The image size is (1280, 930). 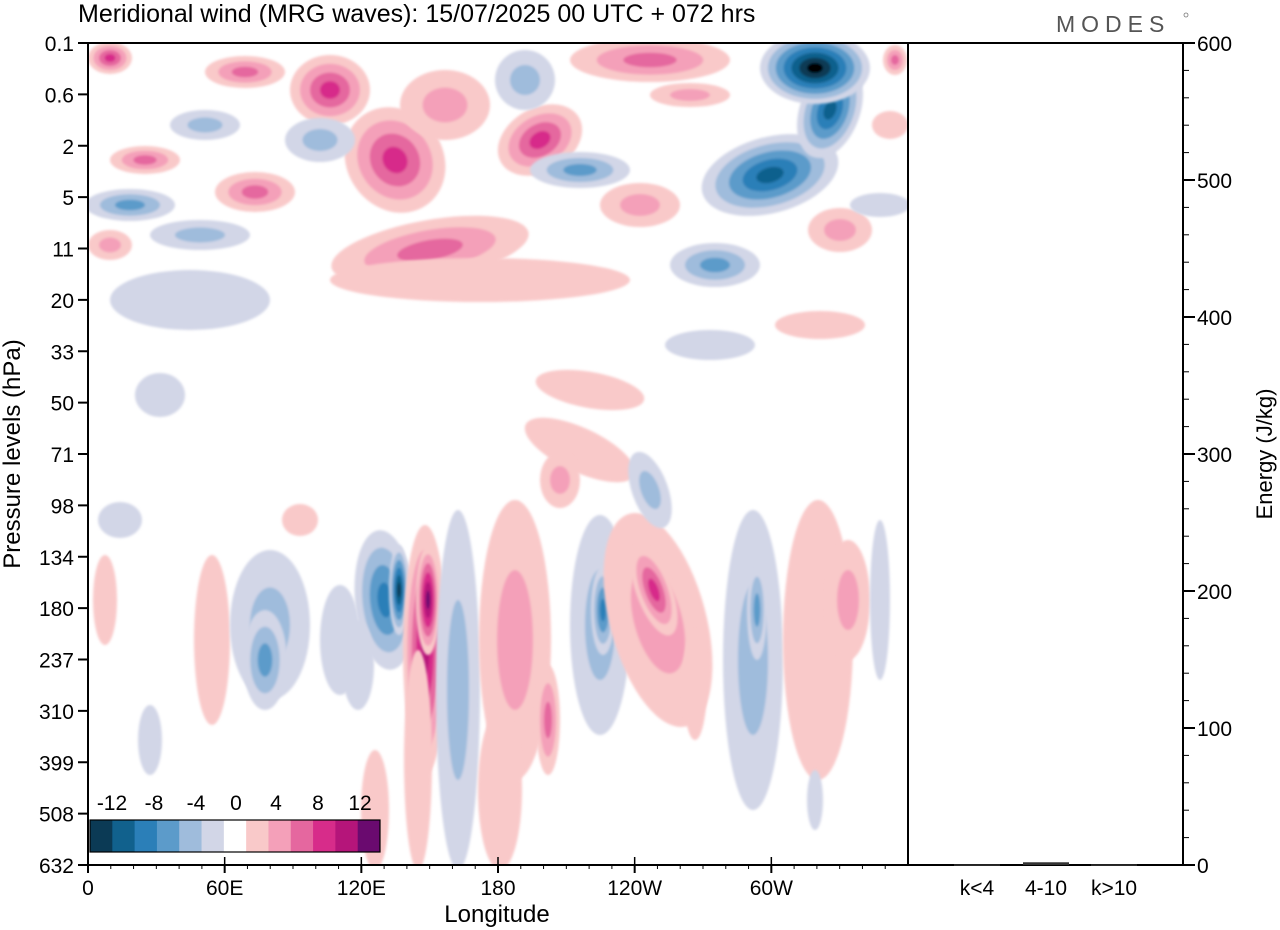 What do you see at coordinates (56, 609) in the screenshot?
I see `y-tick-label: 180` at bounding box center [56, 609].